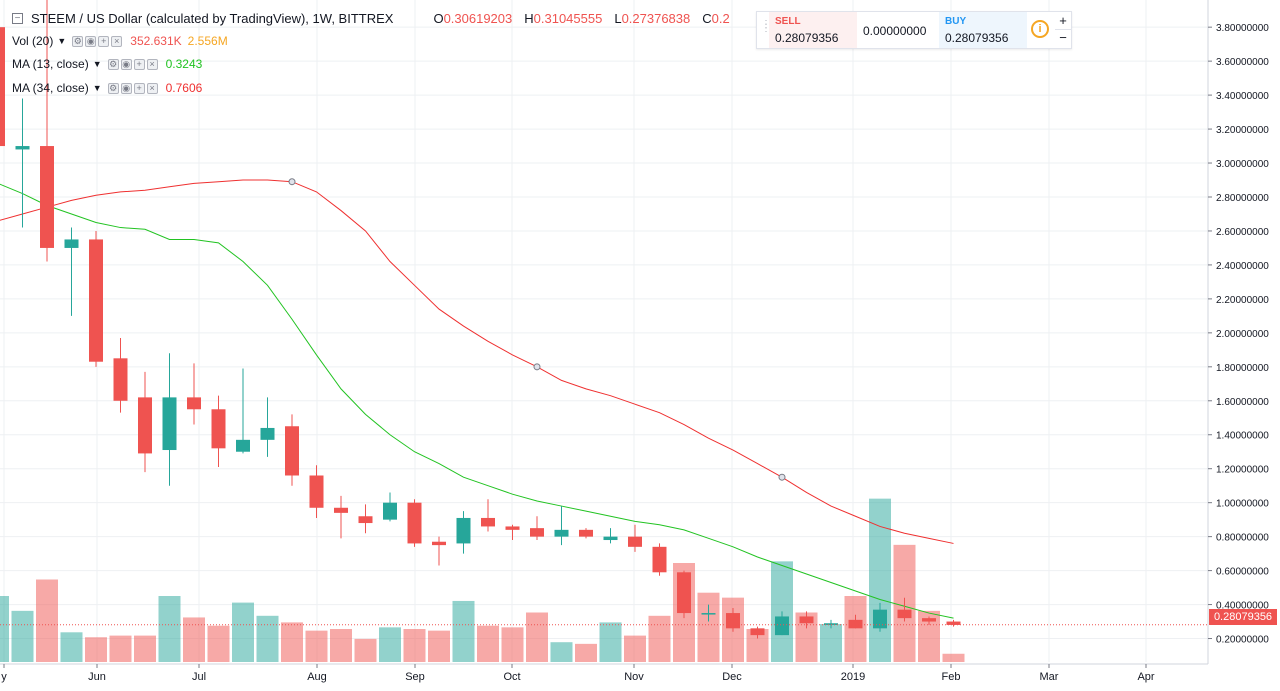 The height and width of the screenshot is (691, 1280). What do you see at coordinates (529, 18) in the screenshot?
I see `high-label: H` at bounding box center [529, 18].